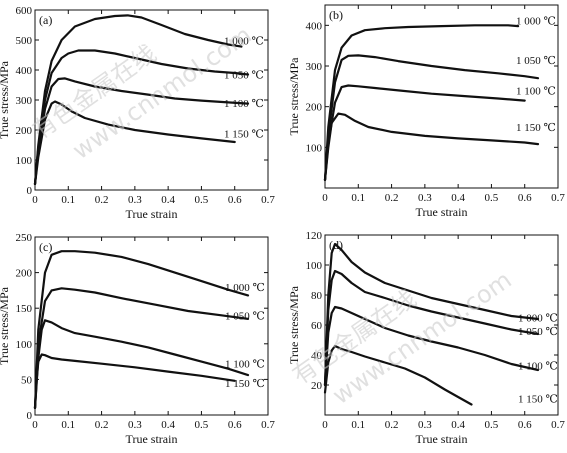  I want to click on y-tick-label: 250, so click(24, 238).